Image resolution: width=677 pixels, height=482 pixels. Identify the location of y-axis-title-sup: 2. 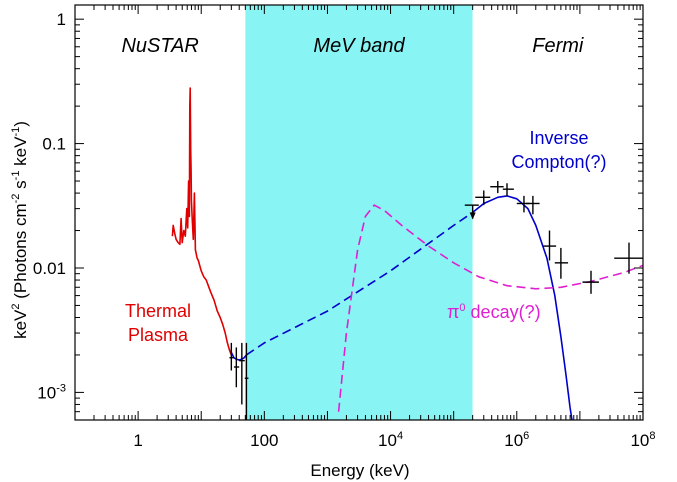
(16, 307).